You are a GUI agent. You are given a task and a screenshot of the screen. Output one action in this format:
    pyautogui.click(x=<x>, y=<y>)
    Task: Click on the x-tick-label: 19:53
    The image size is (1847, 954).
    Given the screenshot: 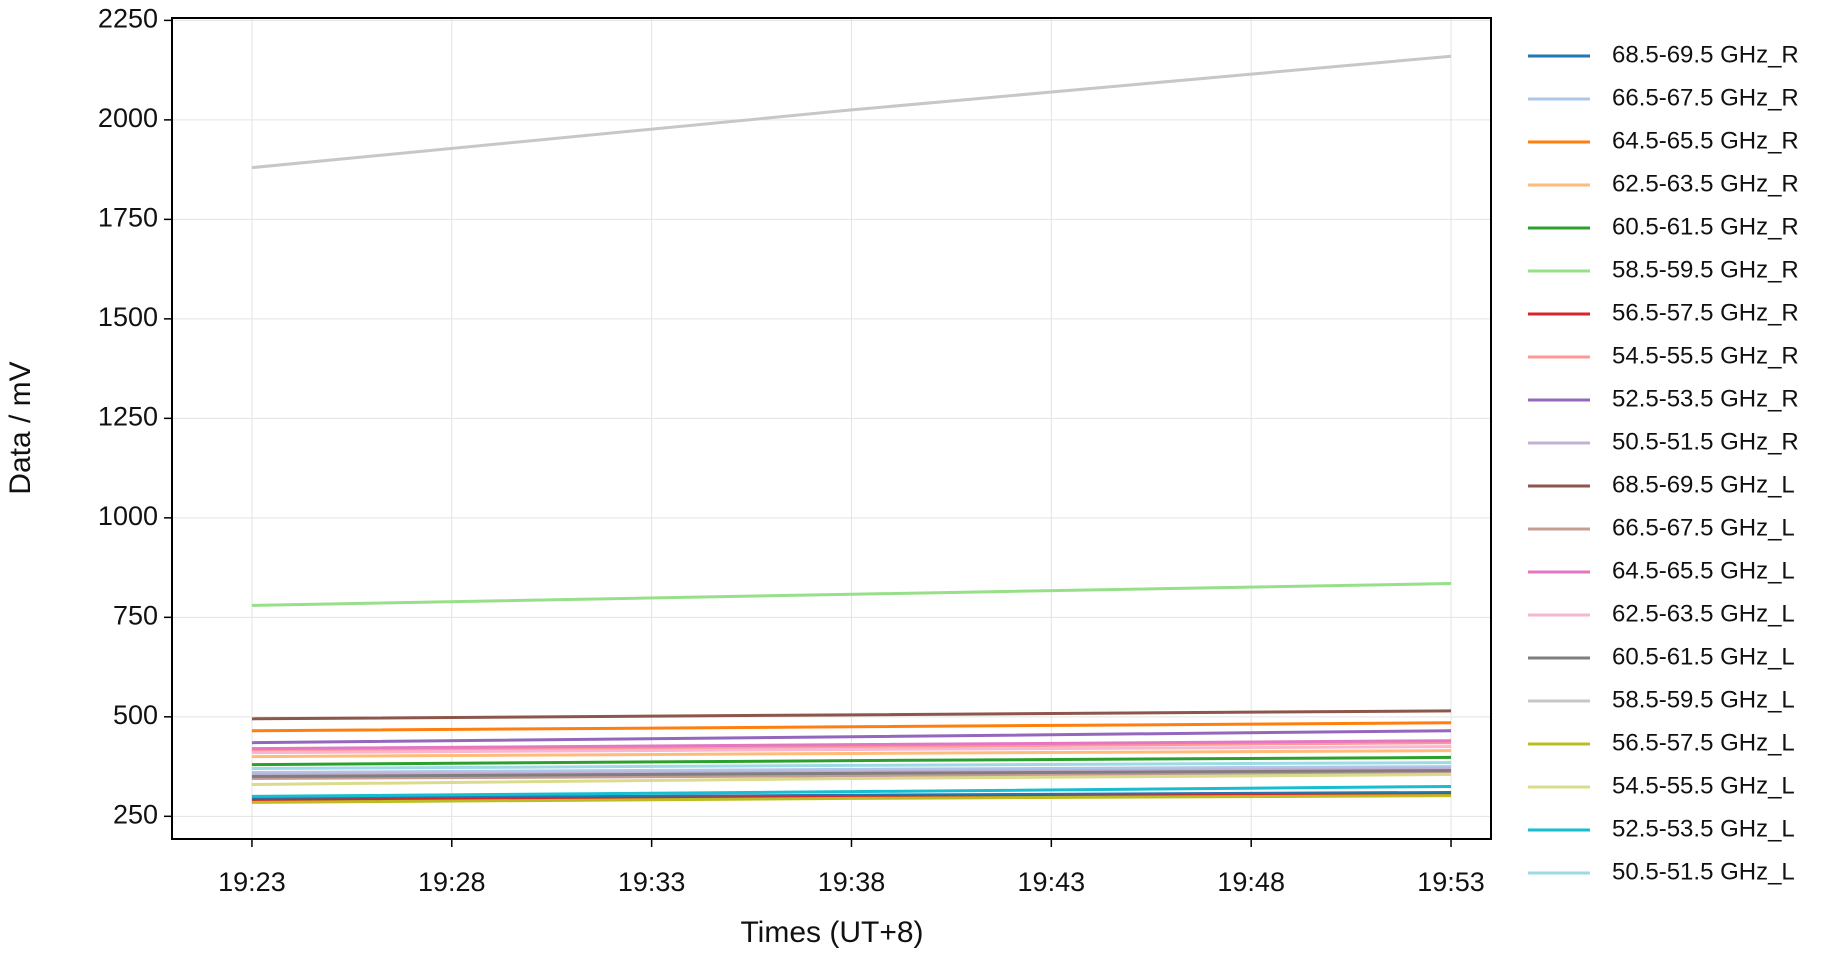 What is the action you would take?
    pyautogui.click(x=1451, y=882)
    